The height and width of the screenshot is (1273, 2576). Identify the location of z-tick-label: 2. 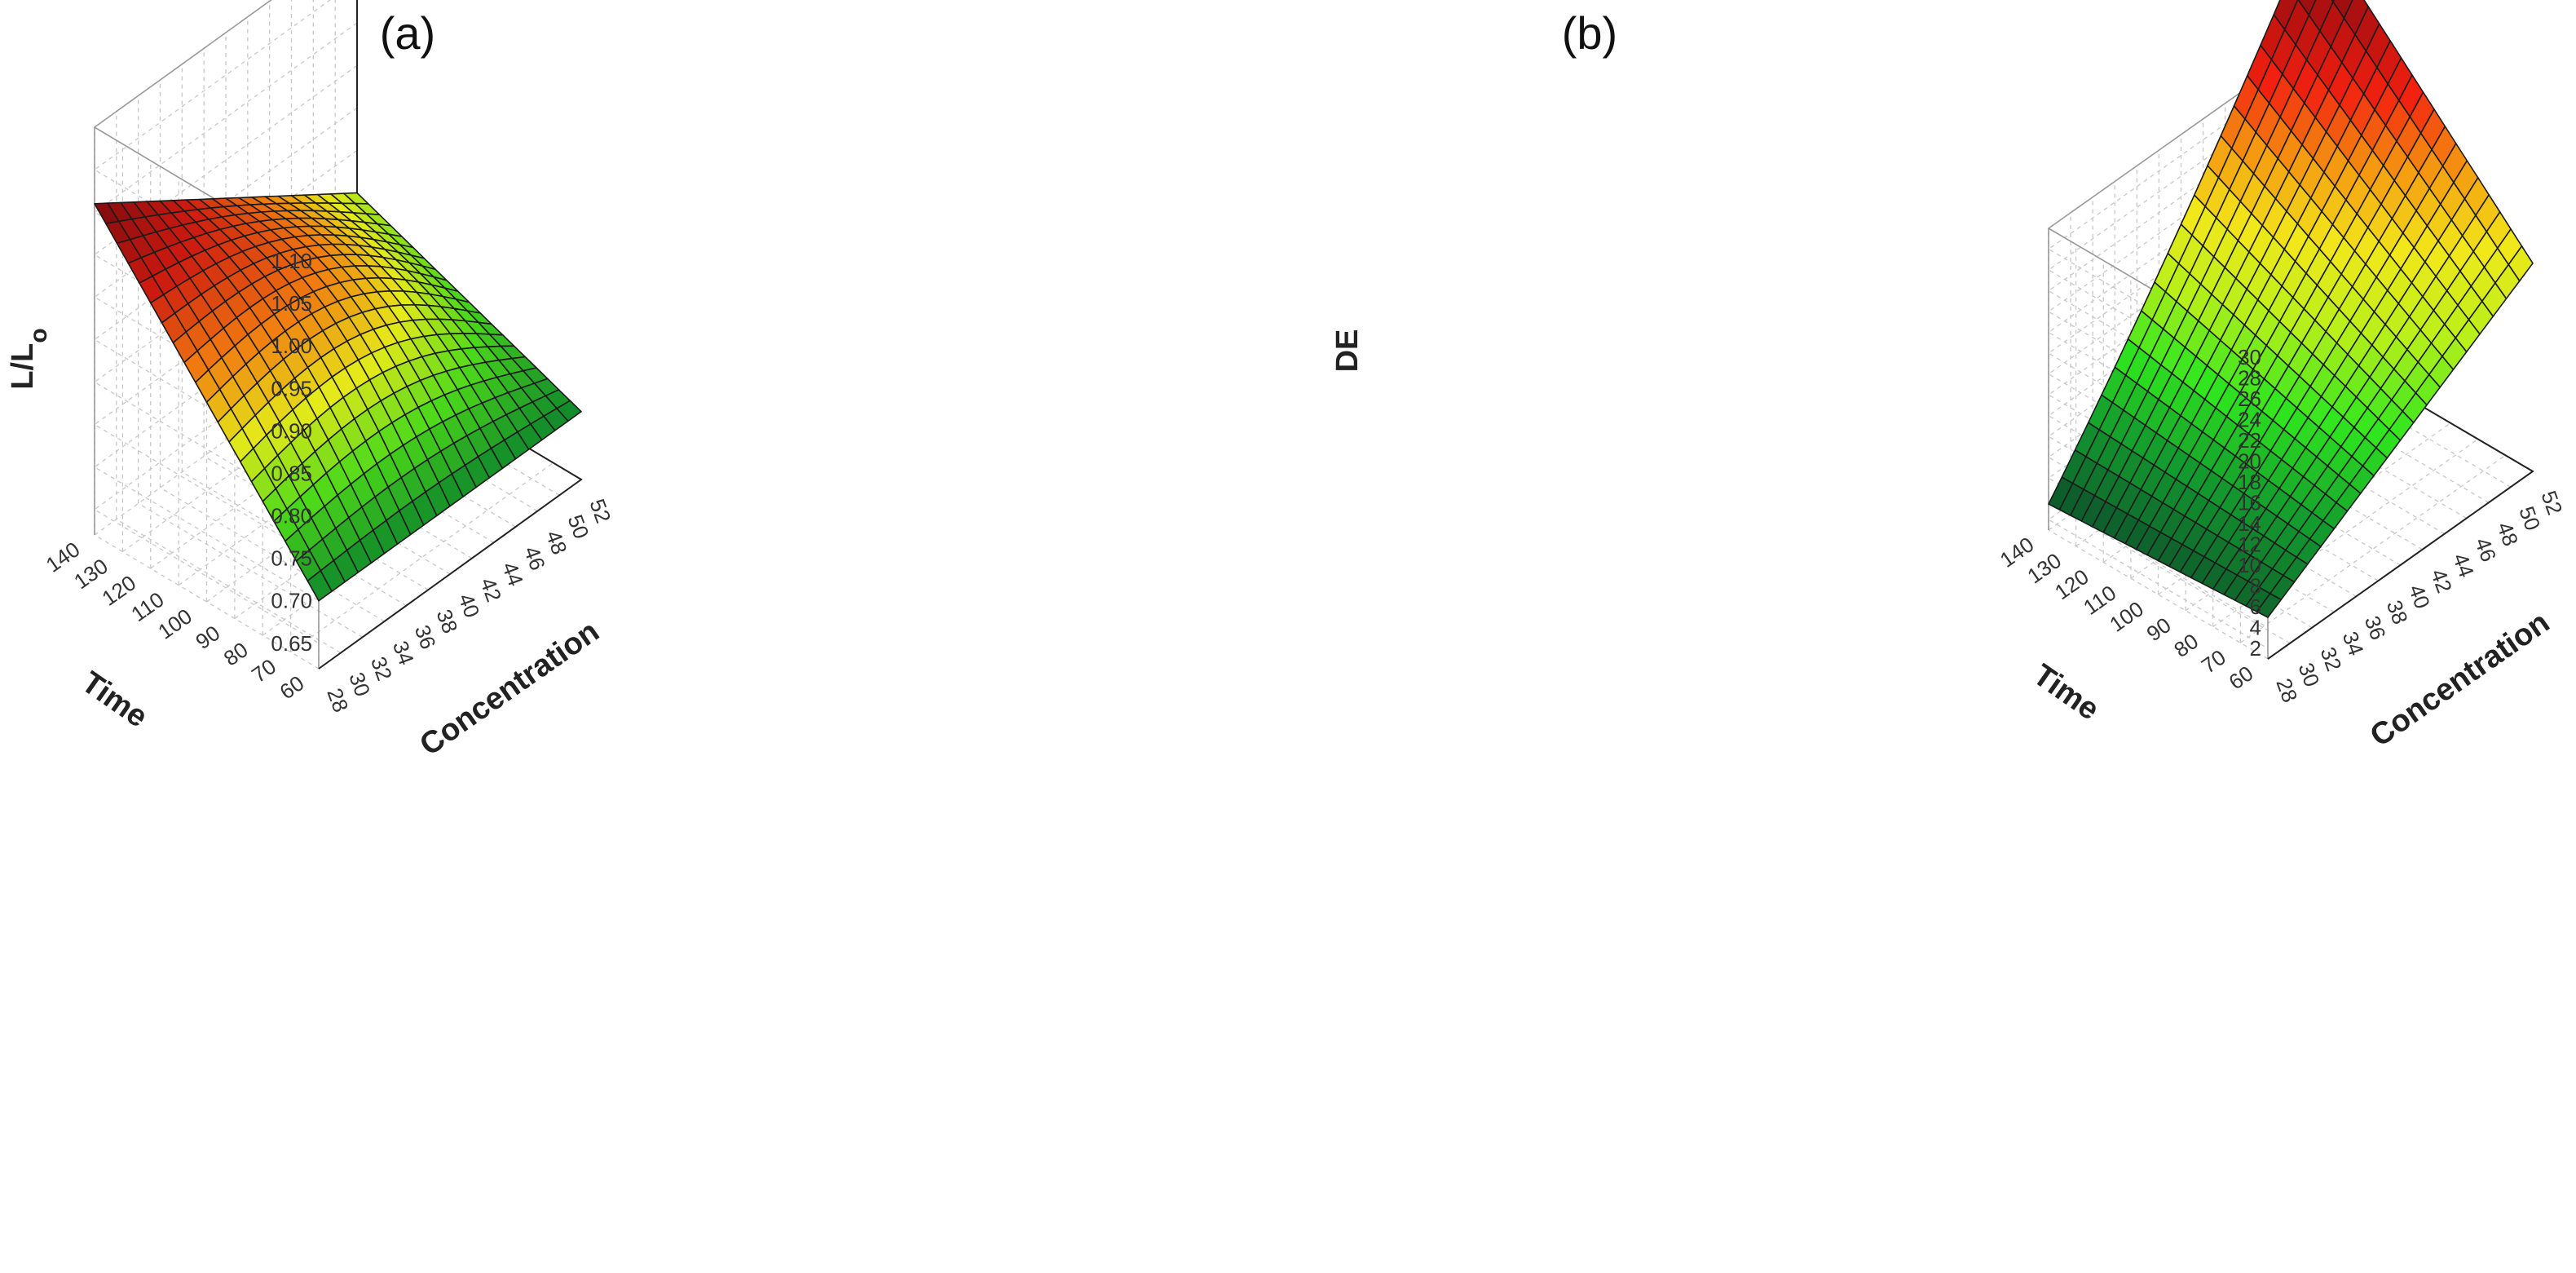
(2255, 648).